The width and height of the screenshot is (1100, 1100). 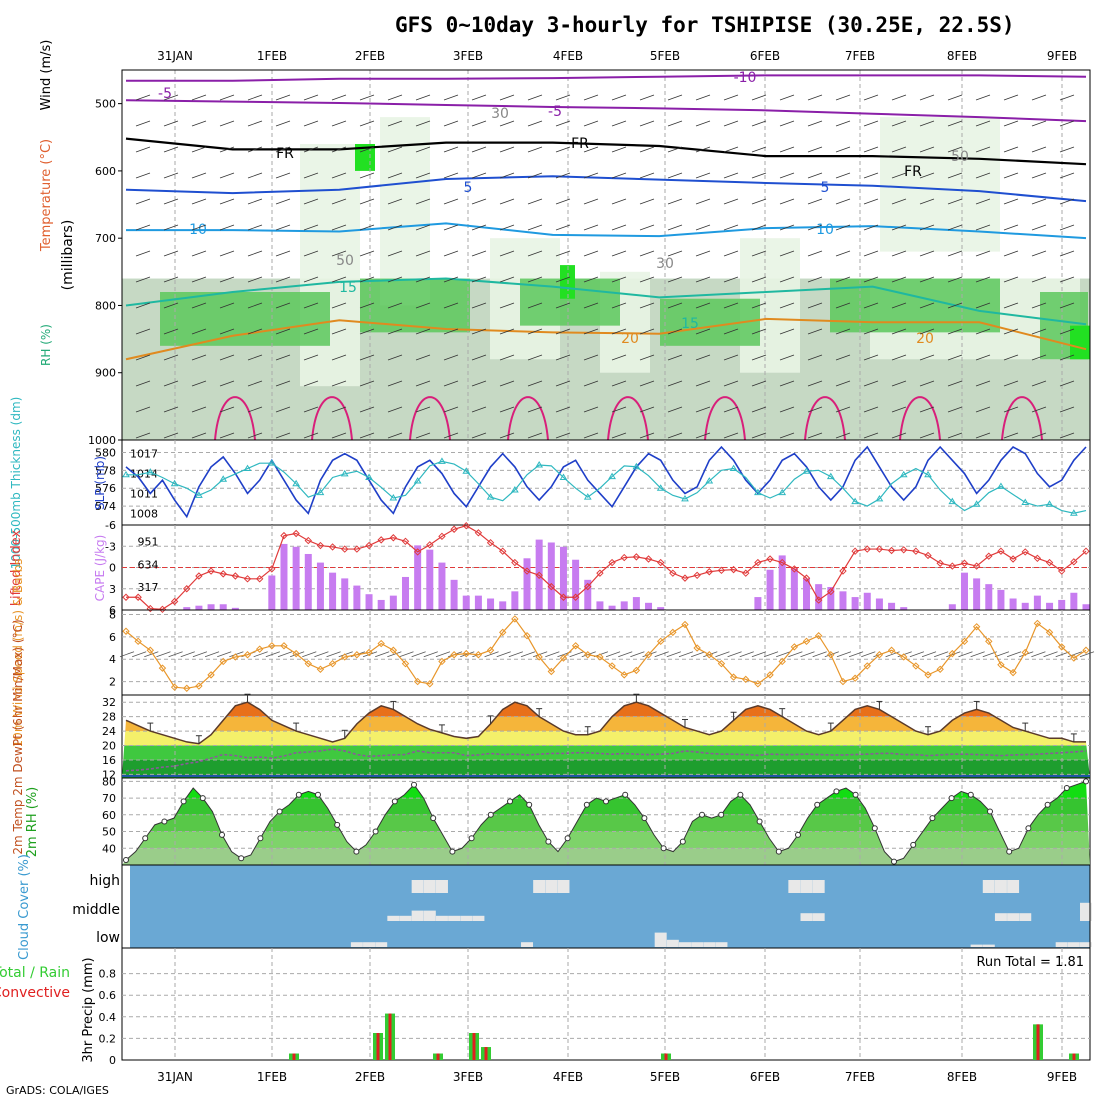 I want to click on date-label-top: 9FEB, so click(x=1062, y=56).